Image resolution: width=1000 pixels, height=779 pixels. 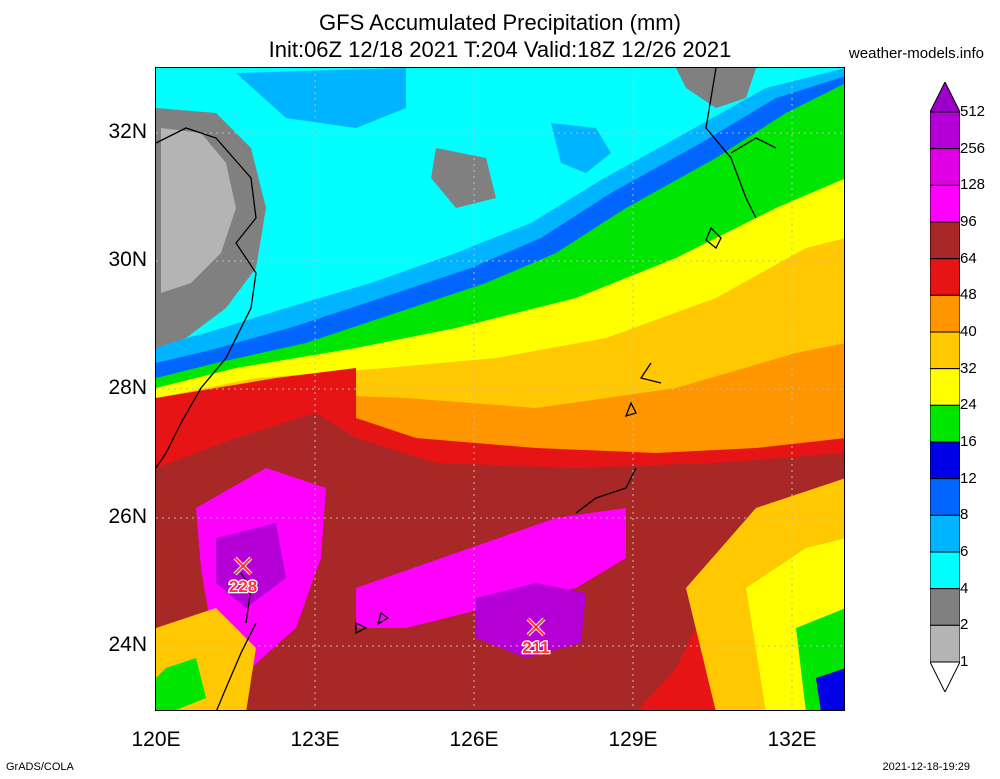 I want to click on software-credit: GrADS/COLA, so click(x=40, y=767).